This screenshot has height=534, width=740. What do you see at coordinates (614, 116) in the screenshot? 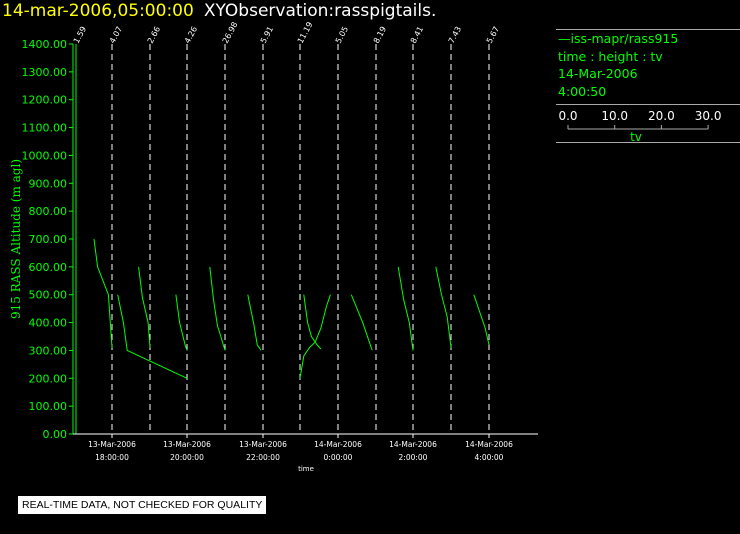
I see `legend-scale-tick-label: 10.0` at bounding box center [614, 116].